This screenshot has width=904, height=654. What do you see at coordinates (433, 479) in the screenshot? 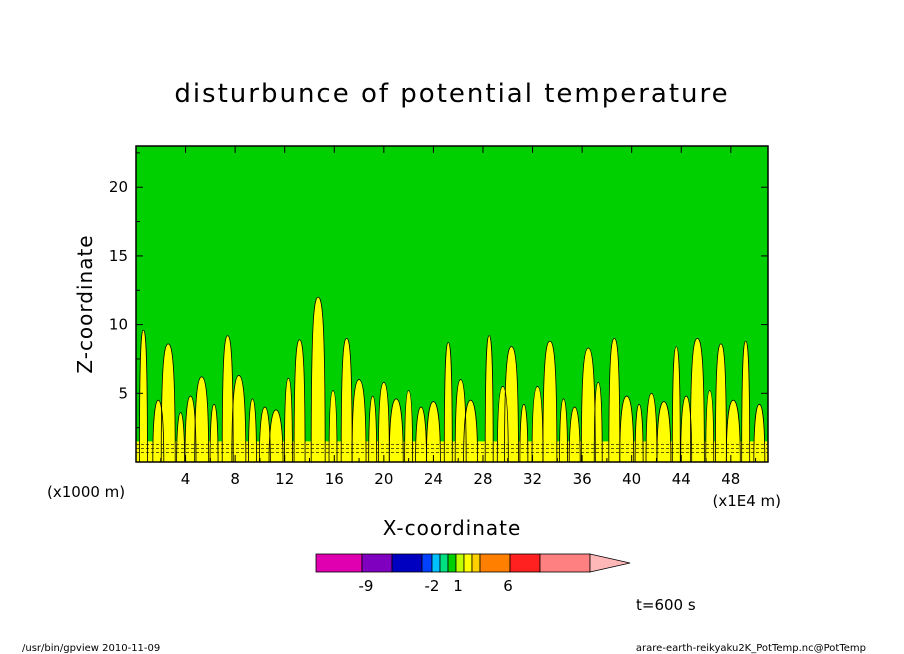
I see `x-tick-label: 24` at bounding box center [433, 479].